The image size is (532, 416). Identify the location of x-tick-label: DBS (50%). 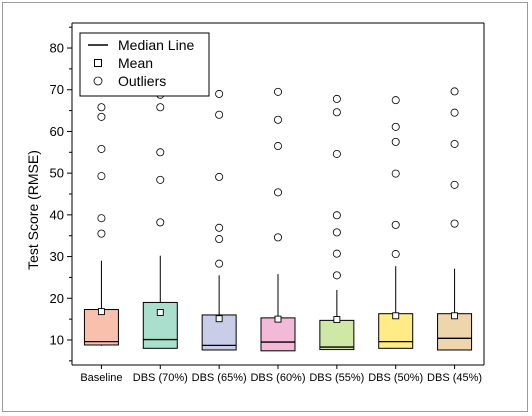
(395, 378).